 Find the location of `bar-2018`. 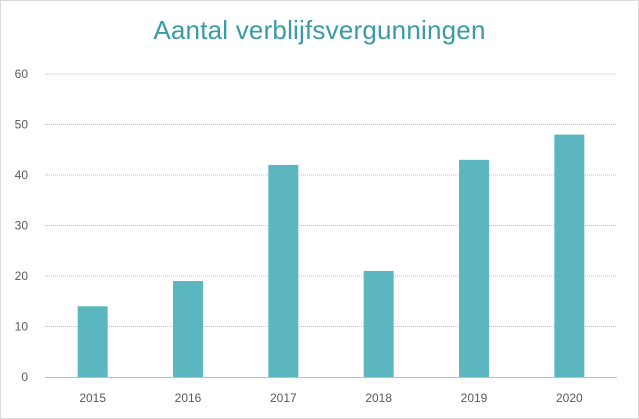

bar-2018 is located at coordinates (378, 323).